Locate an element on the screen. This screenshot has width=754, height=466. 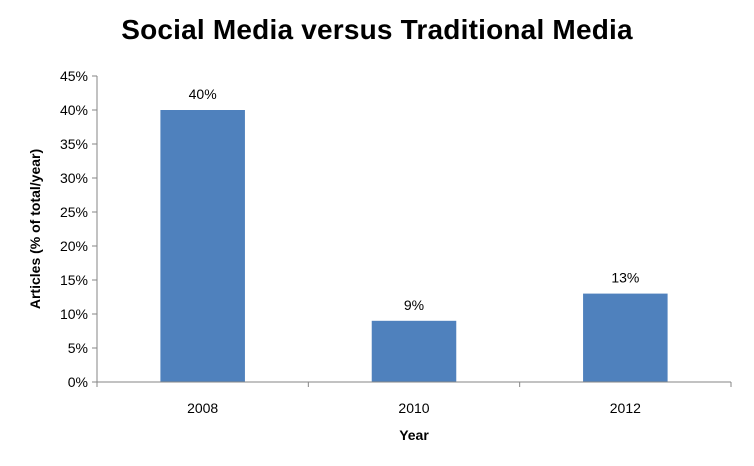
y-axis-ticks: 0% 5% 10% 15% 20% 25% 30% 35% 40% 45% is located at coordinates (78, 229).